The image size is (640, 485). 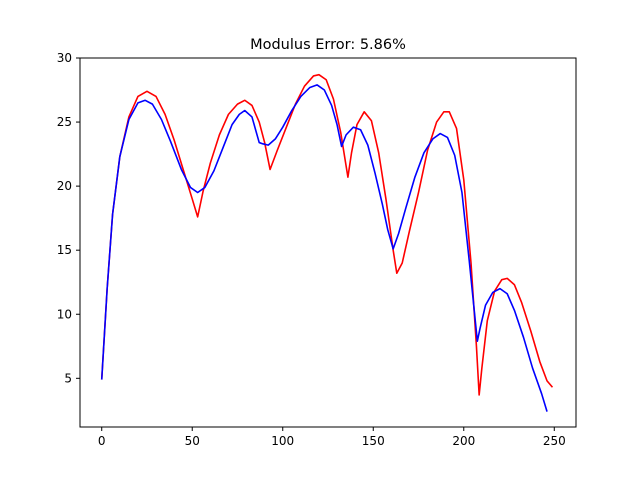 What do you see at coordinates (64, 186) in the screenshot?
I see `y-tick-label: 20` at bounding box center [64, 186].